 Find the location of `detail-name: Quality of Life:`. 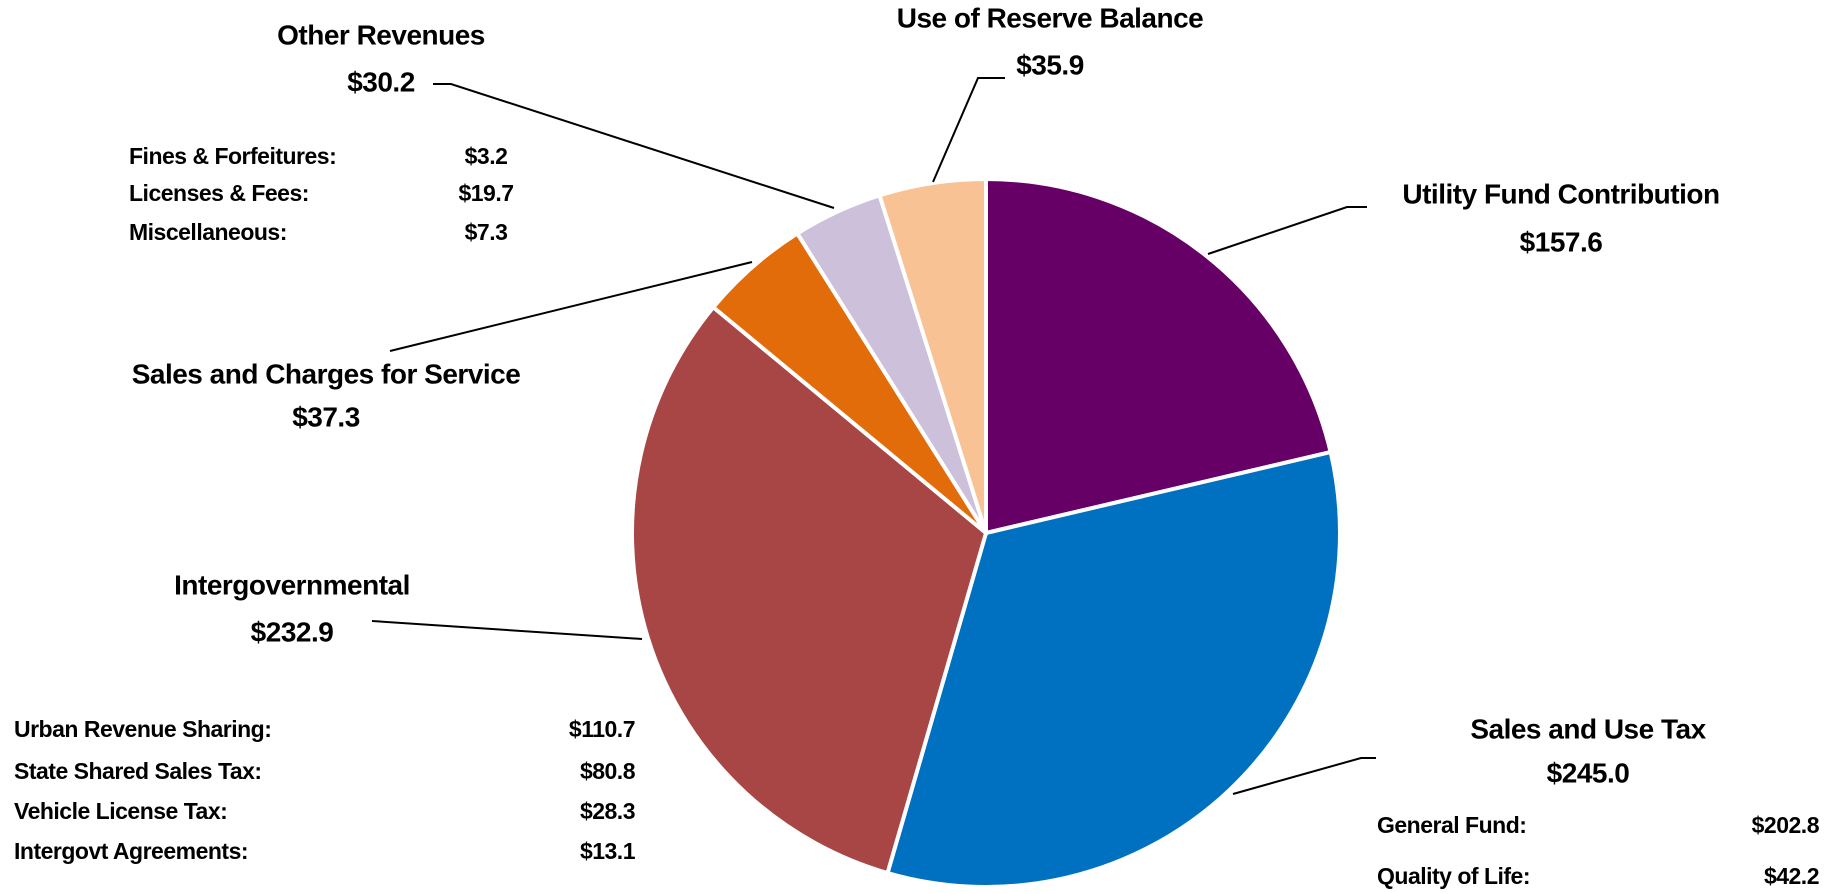

detail-name: Quality of Life: is located at coordinates (1453, 876).